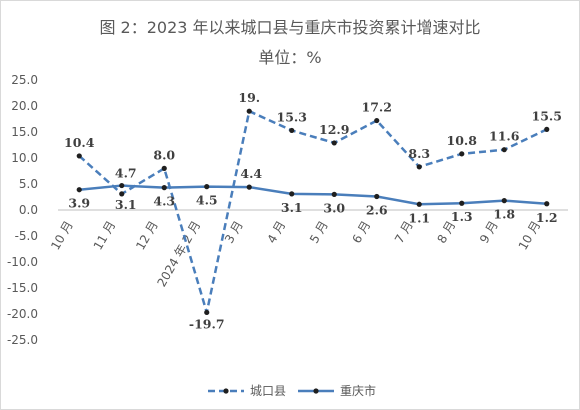 Image resolution: width=580 pixels, height=410 pixels. What do you see at coordinates (419, 153) in the screenshot?
I see `data-label-chengkou: 8.3` at bounding box center [419, 153].